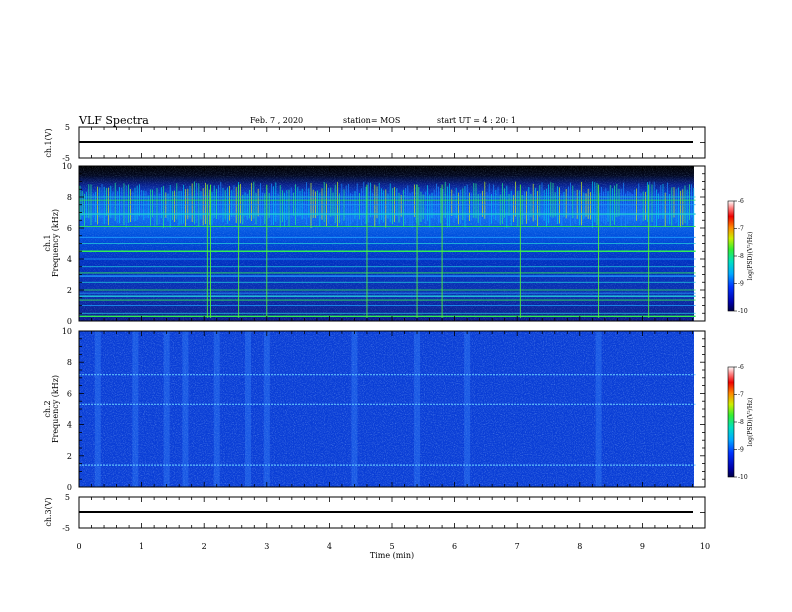 Image resolution: width=792 pixels, height=612 pixels. I want to click on figure-title: VLF Spectra, so click(113, 120).